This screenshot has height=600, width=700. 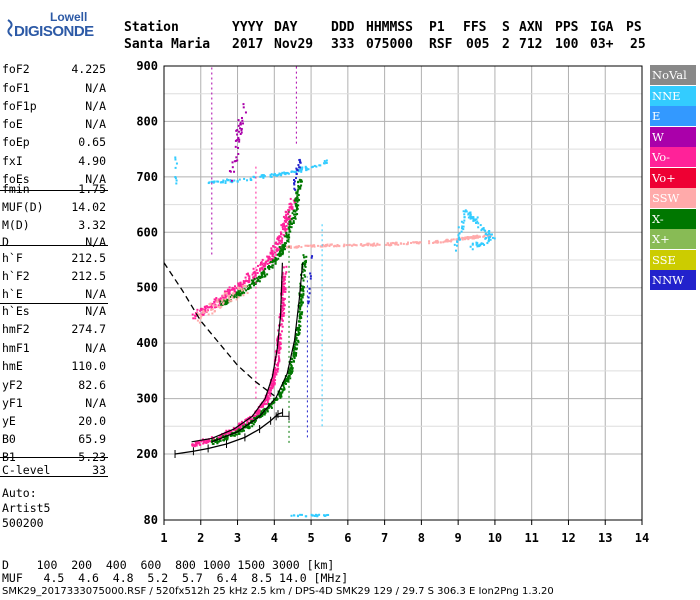 I want to click on y-tick-label: 300, so click(x=147, y=399).